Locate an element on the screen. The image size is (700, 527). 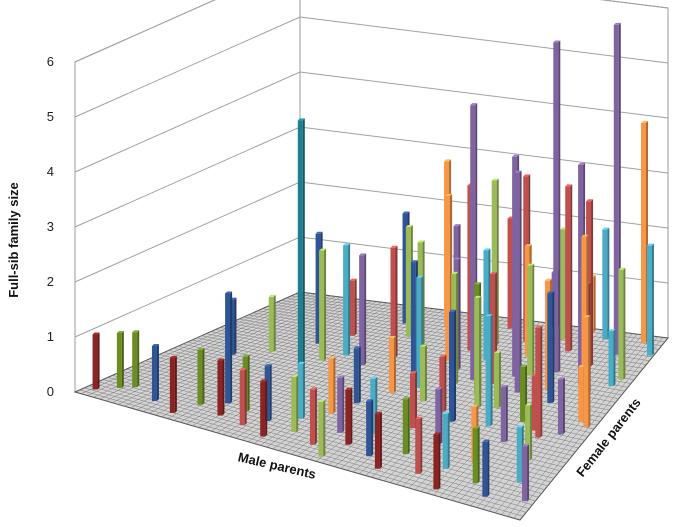
y-tick-label: 5 is located at coordinates (50, 116).